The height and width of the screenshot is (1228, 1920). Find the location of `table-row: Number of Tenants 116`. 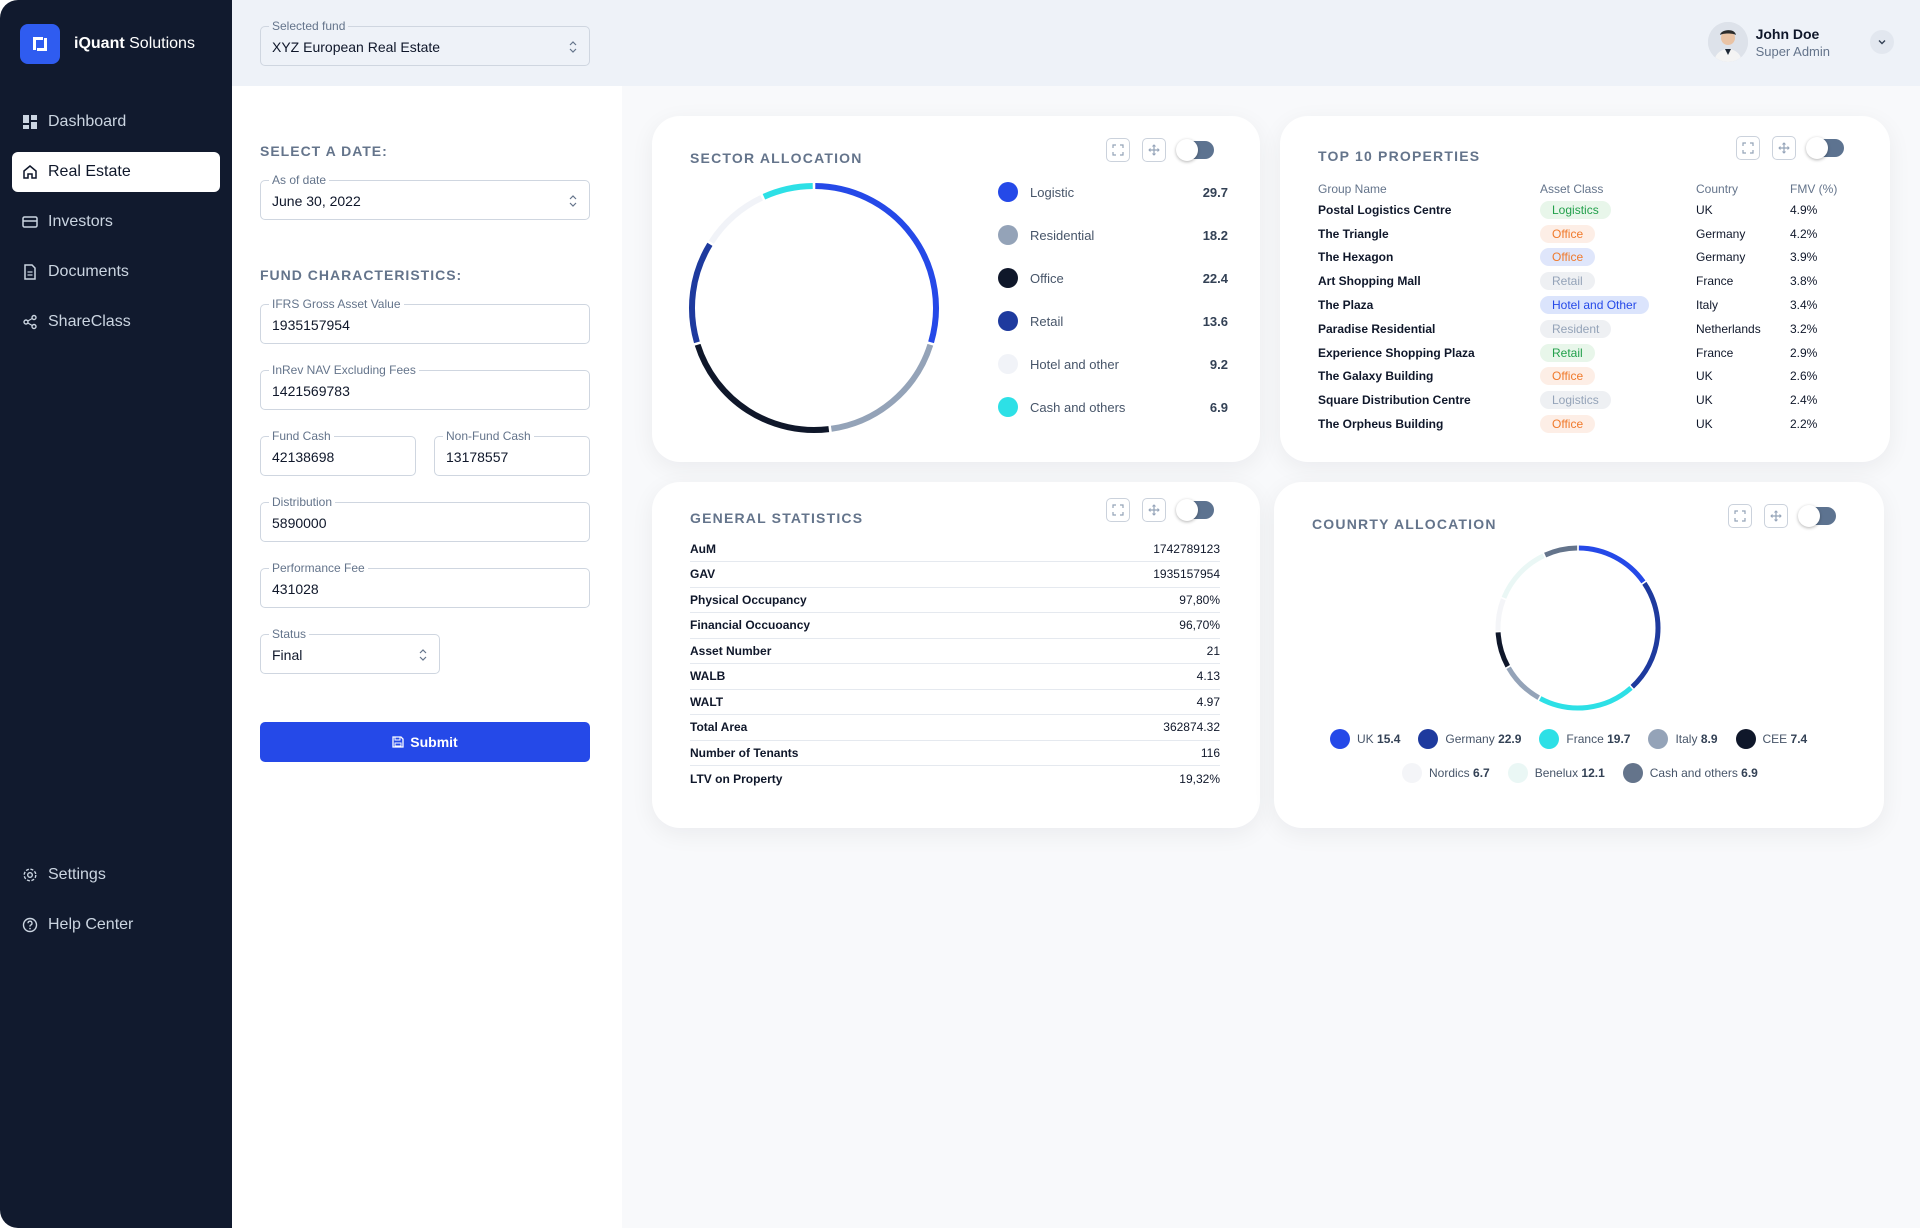

table-row: Number of Tenants 116 is located at coordinates (955, 753).